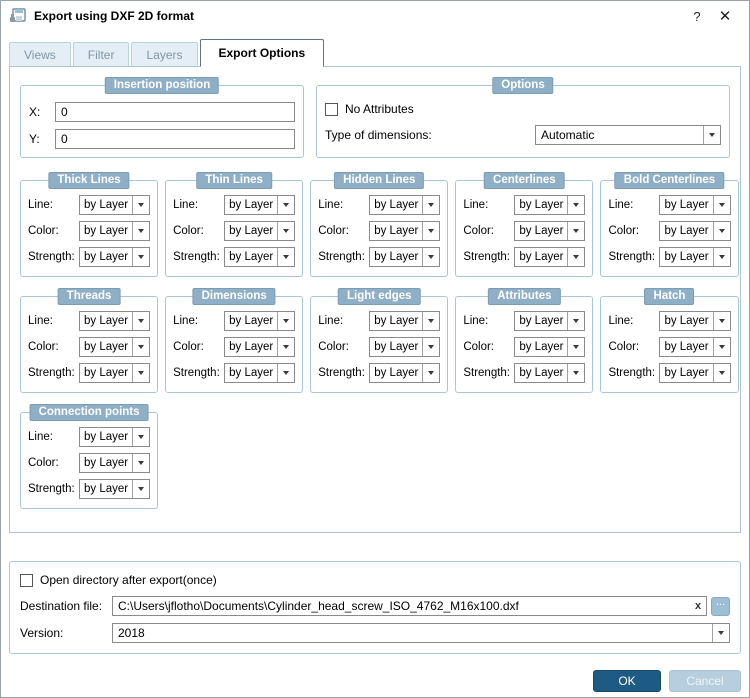 This screenshot has width=750, height=698. I want to click on ok-button: OK, so click(627, 681).